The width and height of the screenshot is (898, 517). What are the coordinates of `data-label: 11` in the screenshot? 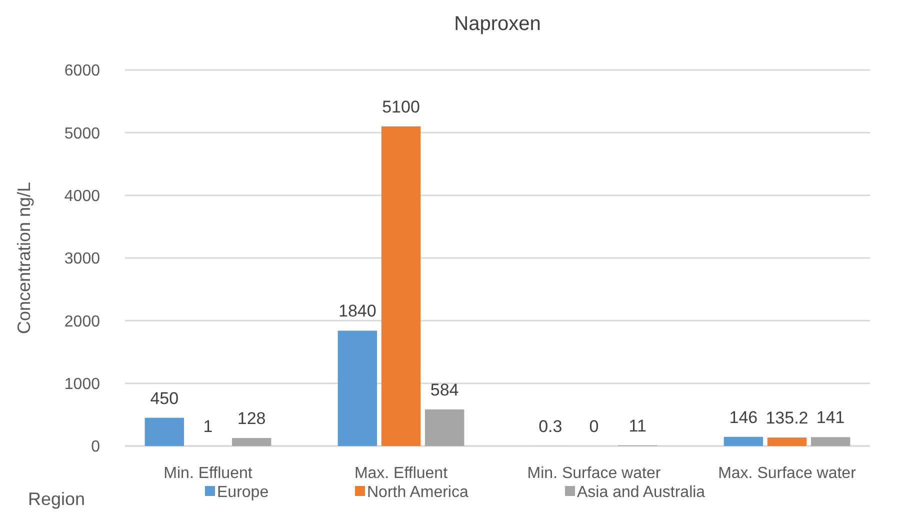 It's located at (637, 426).